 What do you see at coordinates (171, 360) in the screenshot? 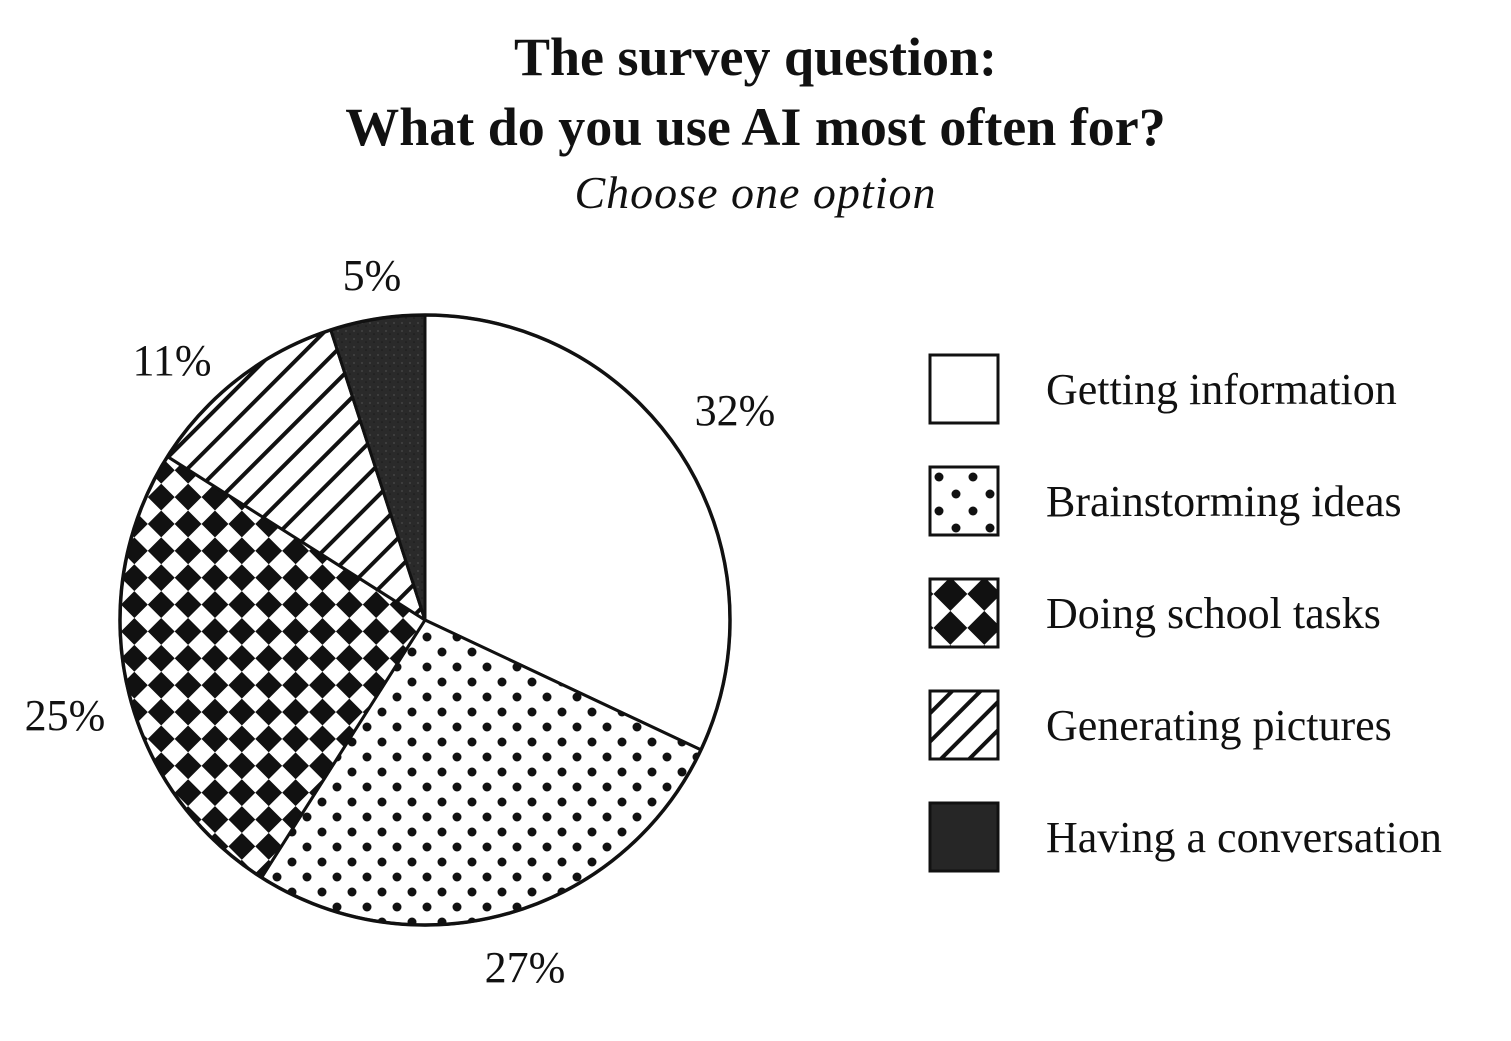
I see `slice-value-label: 11%` at bounding box center [171, 360].